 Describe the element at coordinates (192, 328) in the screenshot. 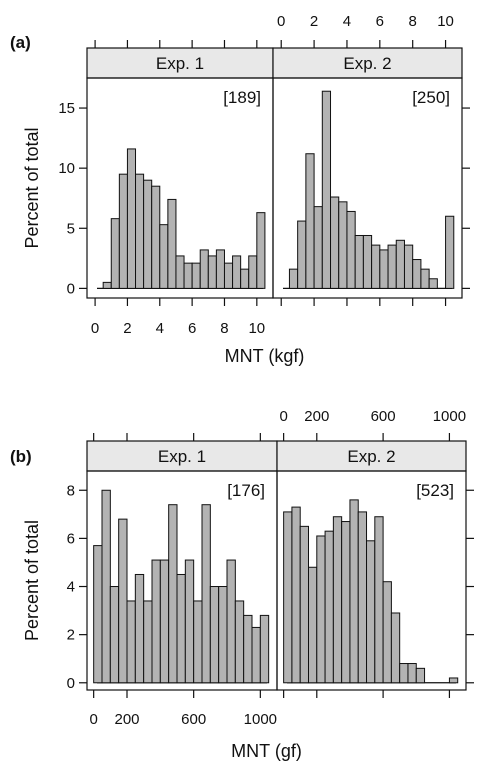

I see `x-tick-label: 6` at that location.